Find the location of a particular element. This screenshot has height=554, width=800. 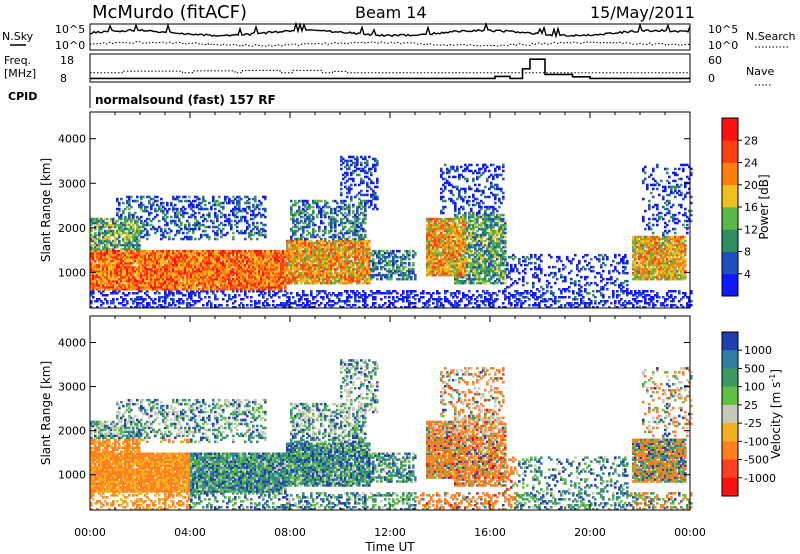

colorbar-tick-label: -100 is located at coordinates (756, 441).